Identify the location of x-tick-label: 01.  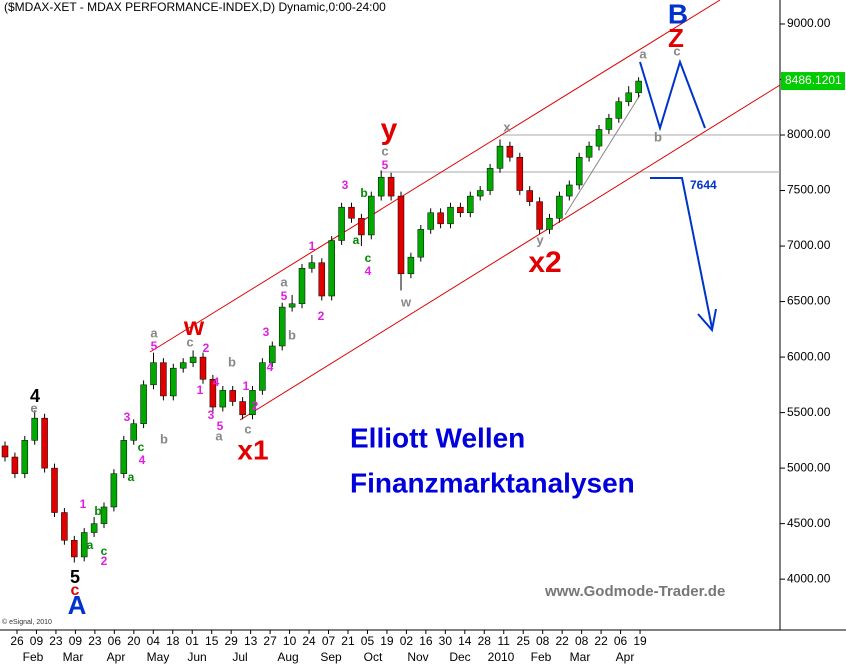
(193, 641).